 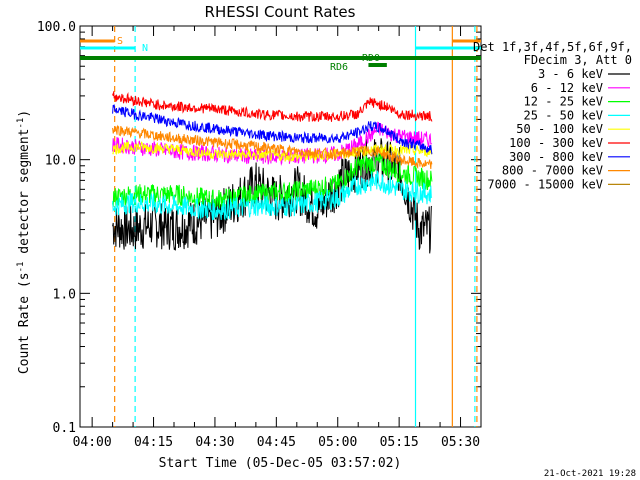 I want to click on y-tick-label: 100.0, so click(x=56, y=27).